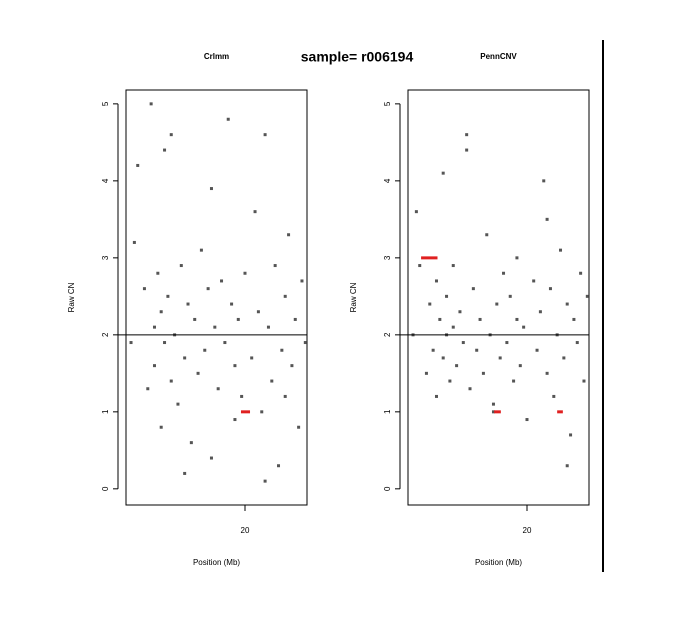 This screenshot has width=685, height=622. What do you see at coordinates (357, 57) in the screenshot?
I see `chart-title: sample= r006194` at bounding box center [357, 57].